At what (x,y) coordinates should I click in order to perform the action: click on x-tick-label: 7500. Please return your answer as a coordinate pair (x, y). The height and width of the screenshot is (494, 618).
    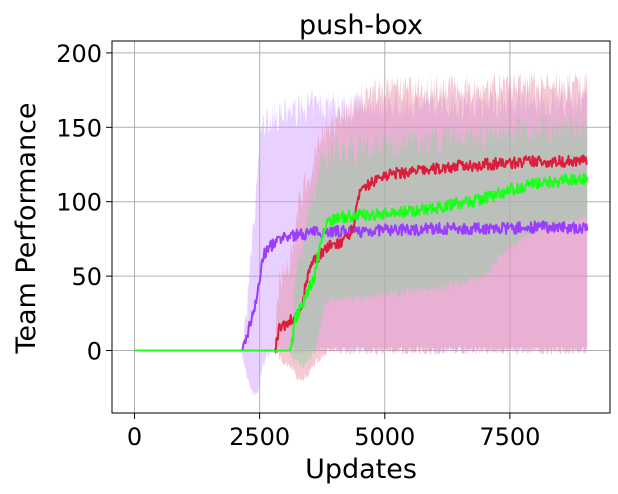
    Looking at the image, I should click on (509, 437).